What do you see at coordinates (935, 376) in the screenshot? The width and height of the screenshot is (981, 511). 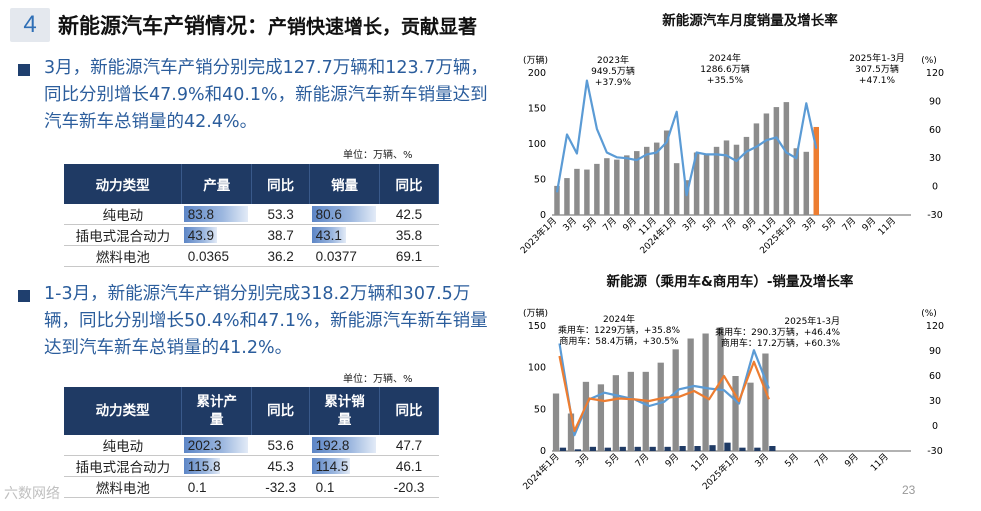 I see `y-tick-right: 60` at bounding box center [935, 376].